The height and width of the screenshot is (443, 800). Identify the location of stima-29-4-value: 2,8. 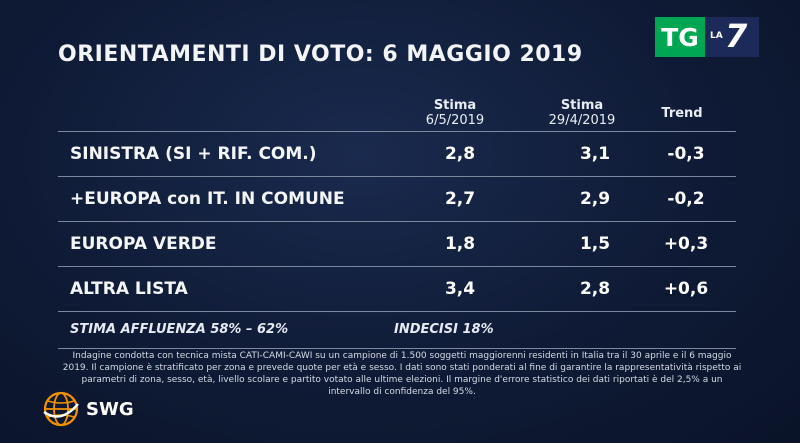
(595, 289).